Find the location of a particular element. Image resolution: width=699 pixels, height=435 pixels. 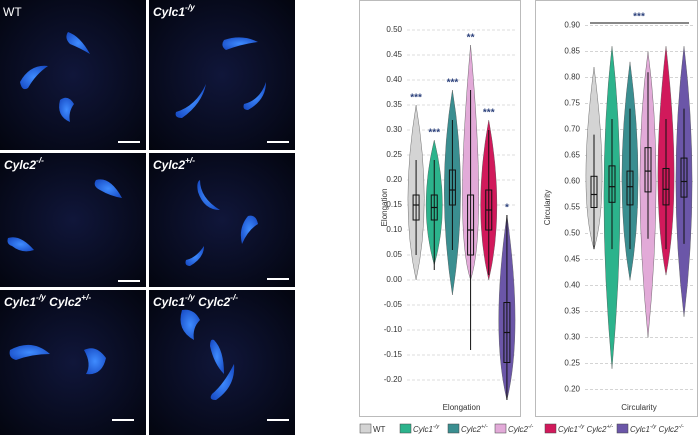

y-tick-label: 0.00 is located at coordinates (394, 279).